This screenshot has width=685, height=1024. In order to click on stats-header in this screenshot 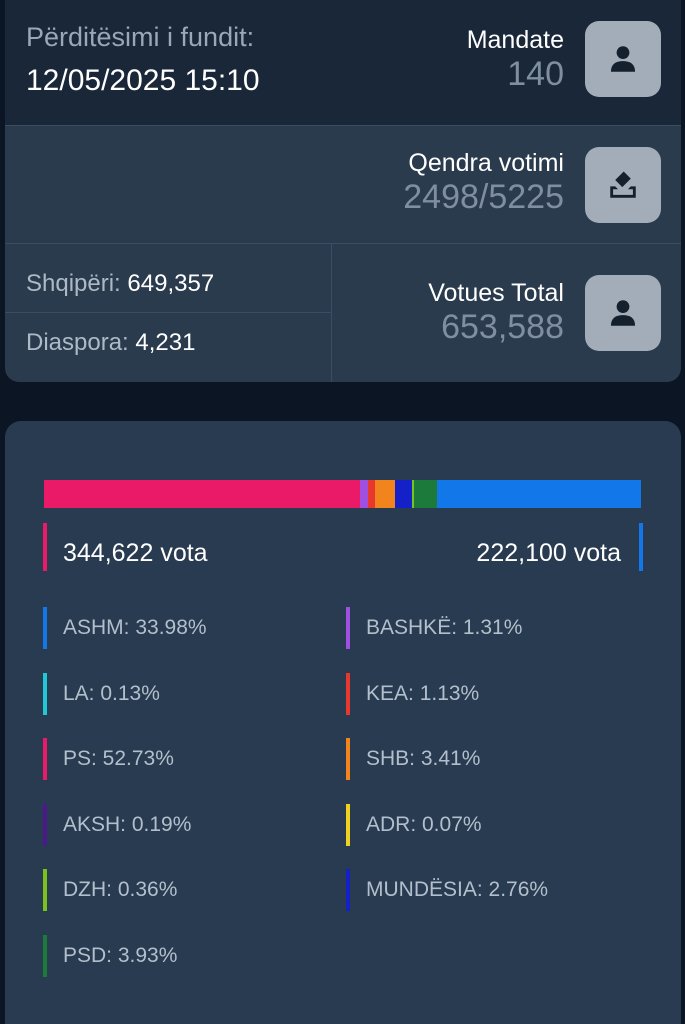, I will do `click(343, 62)`.